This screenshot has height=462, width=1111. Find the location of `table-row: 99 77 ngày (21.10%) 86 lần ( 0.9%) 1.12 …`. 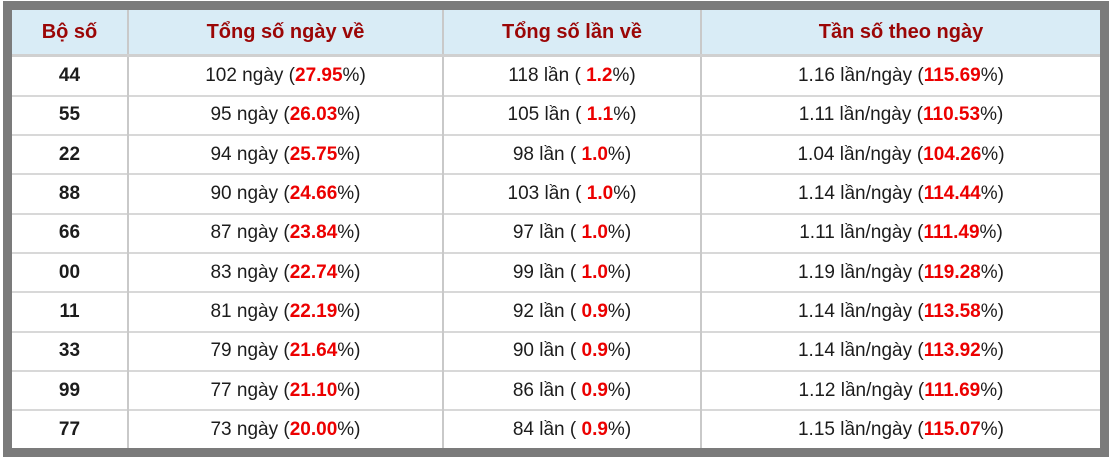

table-row: 99 77 ngày (21.10%) 86 lần ( 0.9%) 1.12 … is located at coordinates (556, 390).